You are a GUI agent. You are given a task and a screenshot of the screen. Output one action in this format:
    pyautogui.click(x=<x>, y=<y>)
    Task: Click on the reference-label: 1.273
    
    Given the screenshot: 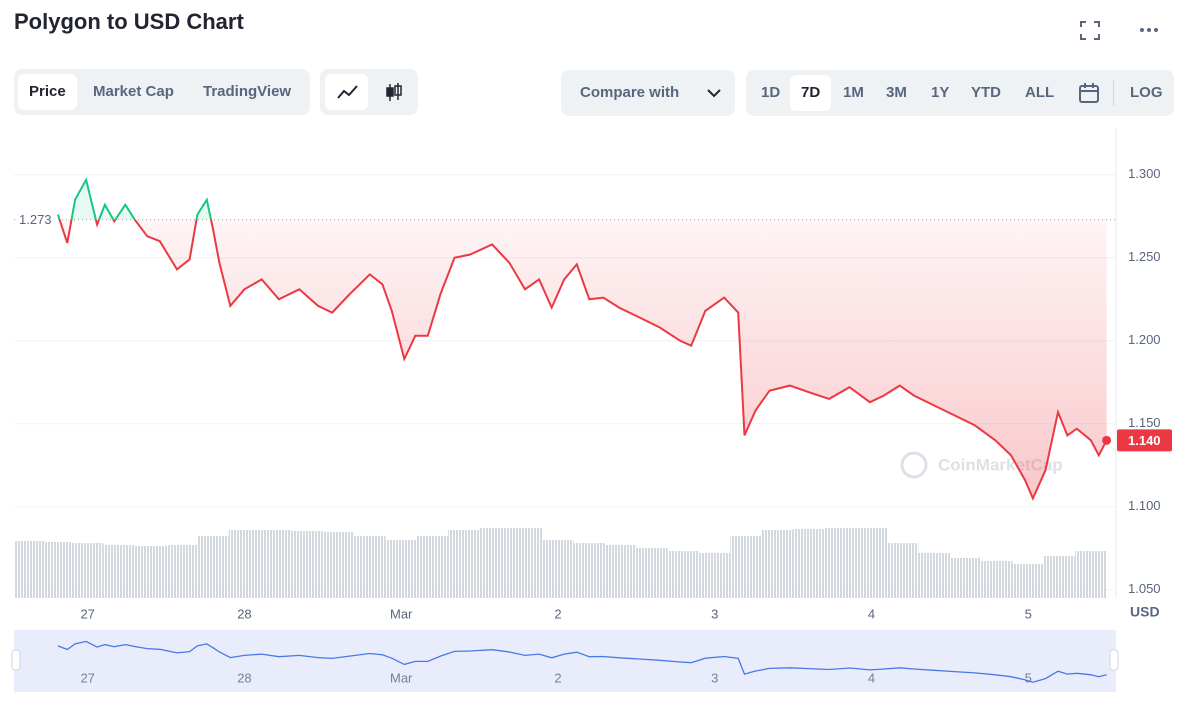 What is the action you would take?
    pyautogui.click(x=35, y=219)
    